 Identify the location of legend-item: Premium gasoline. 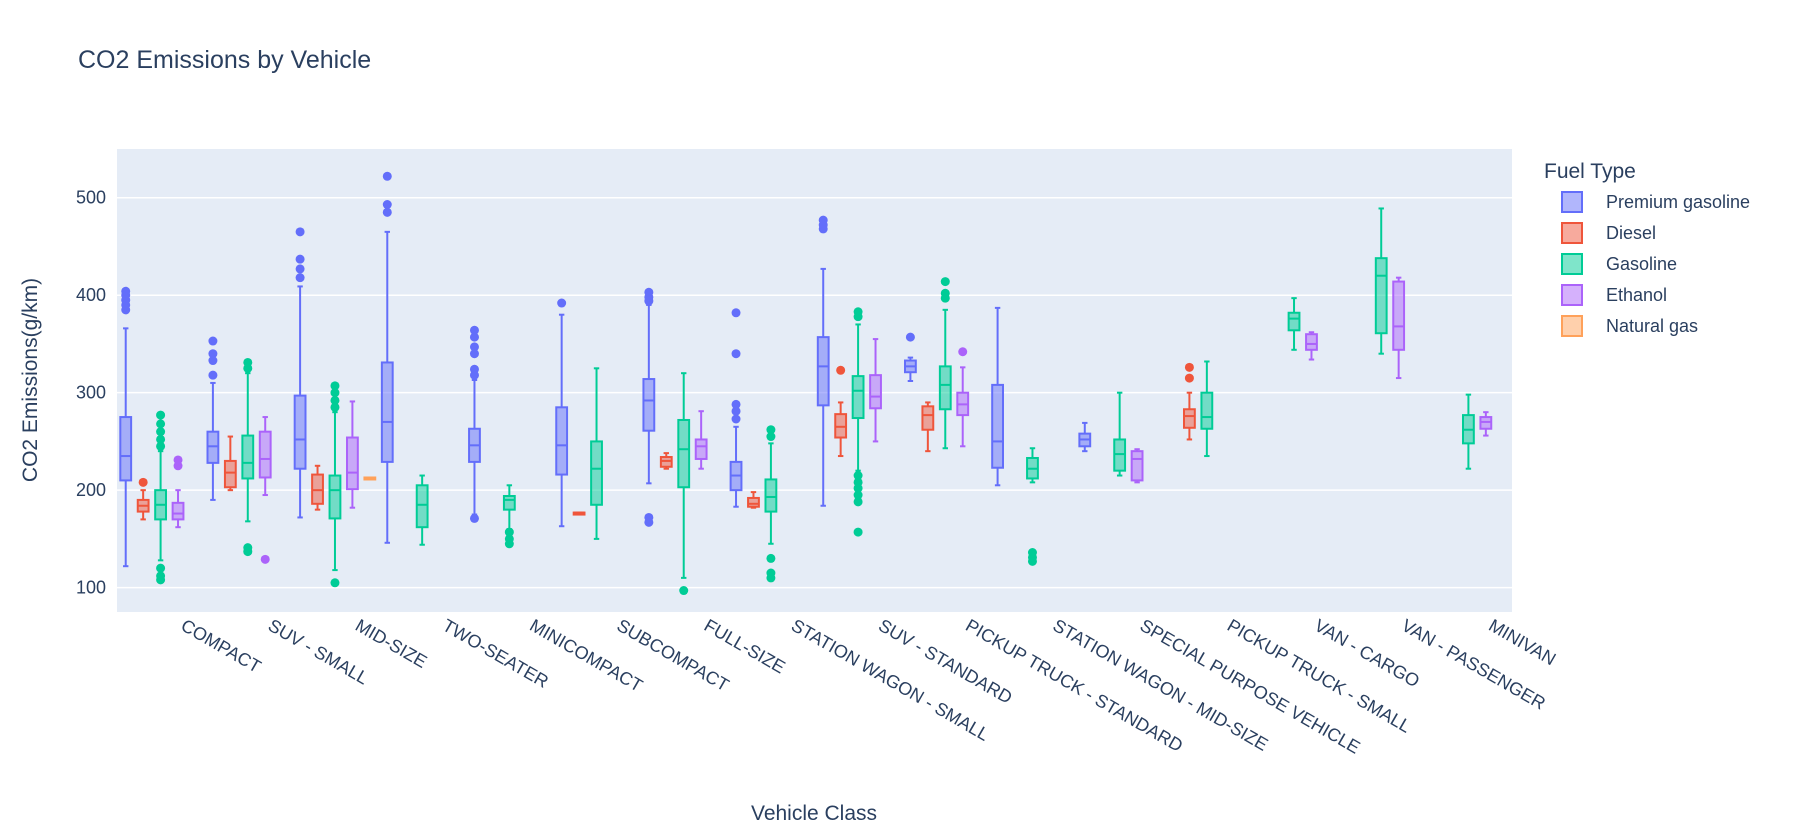
(1655, 202).